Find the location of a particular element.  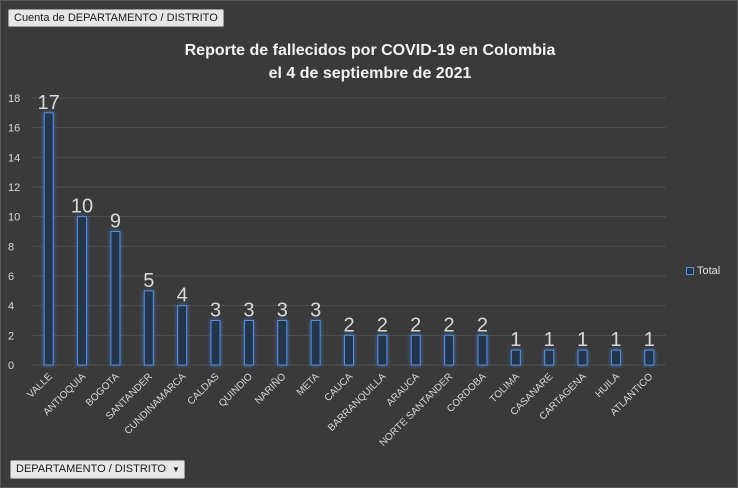

y-tick-label: 6 is located at coordinates (11, 277).